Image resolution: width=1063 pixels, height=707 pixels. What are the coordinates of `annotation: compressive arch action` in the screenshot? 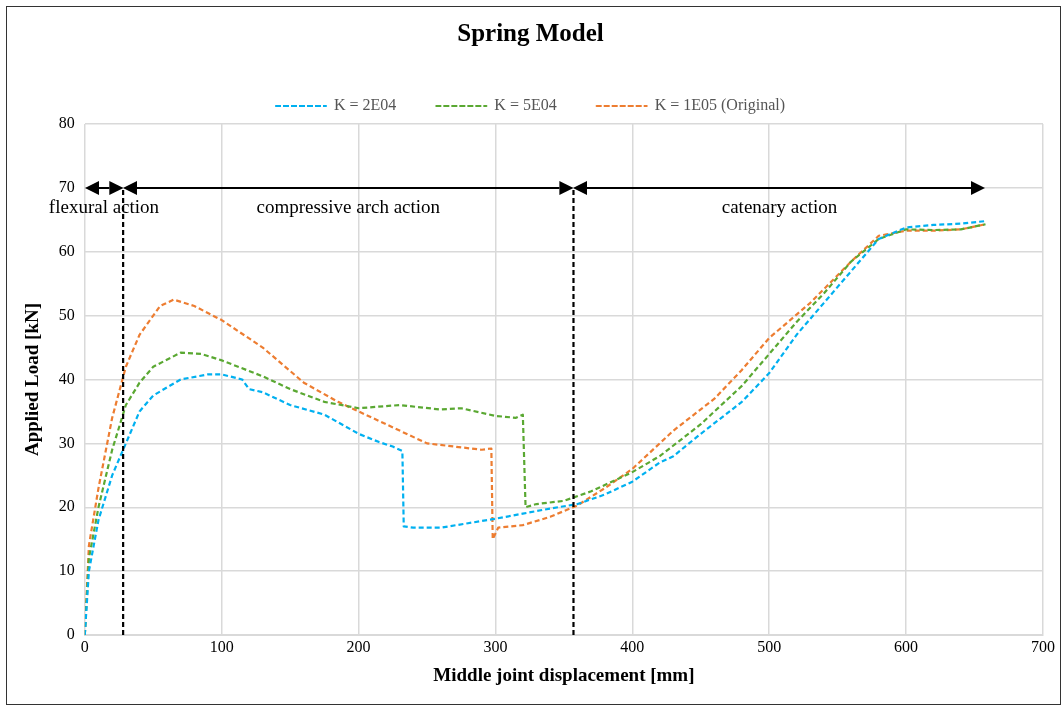 It's located at (348, 207).